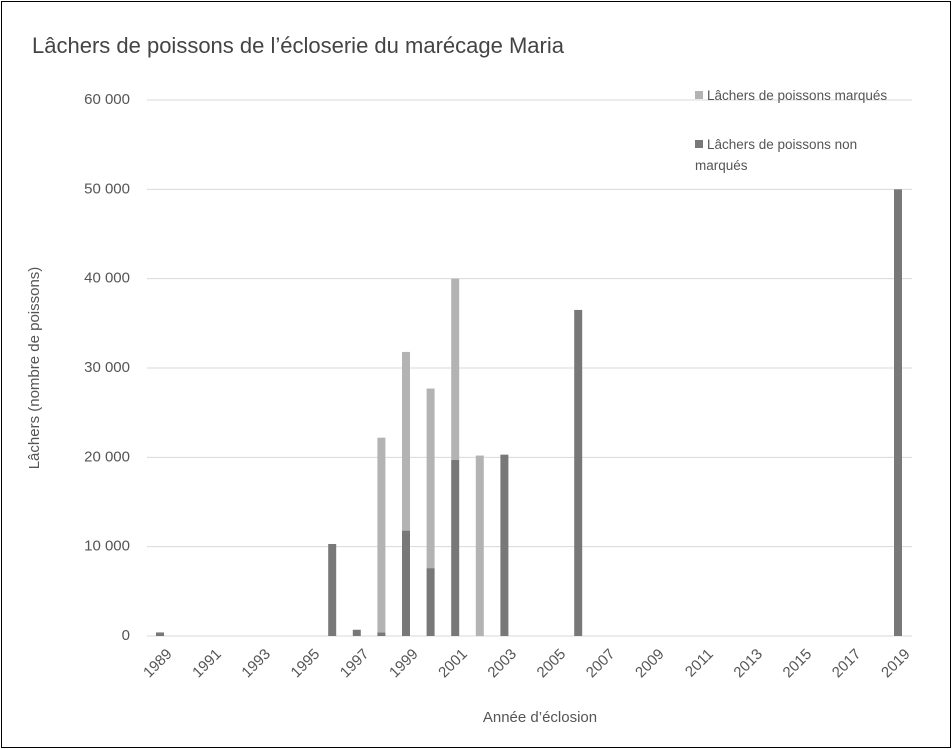 The height and width of the screenshot is (749, 952). What do you see at coordinates (699, 663) in the screenshot?
I see `x-tick-label: 2011` at bounding box center [699, 663].